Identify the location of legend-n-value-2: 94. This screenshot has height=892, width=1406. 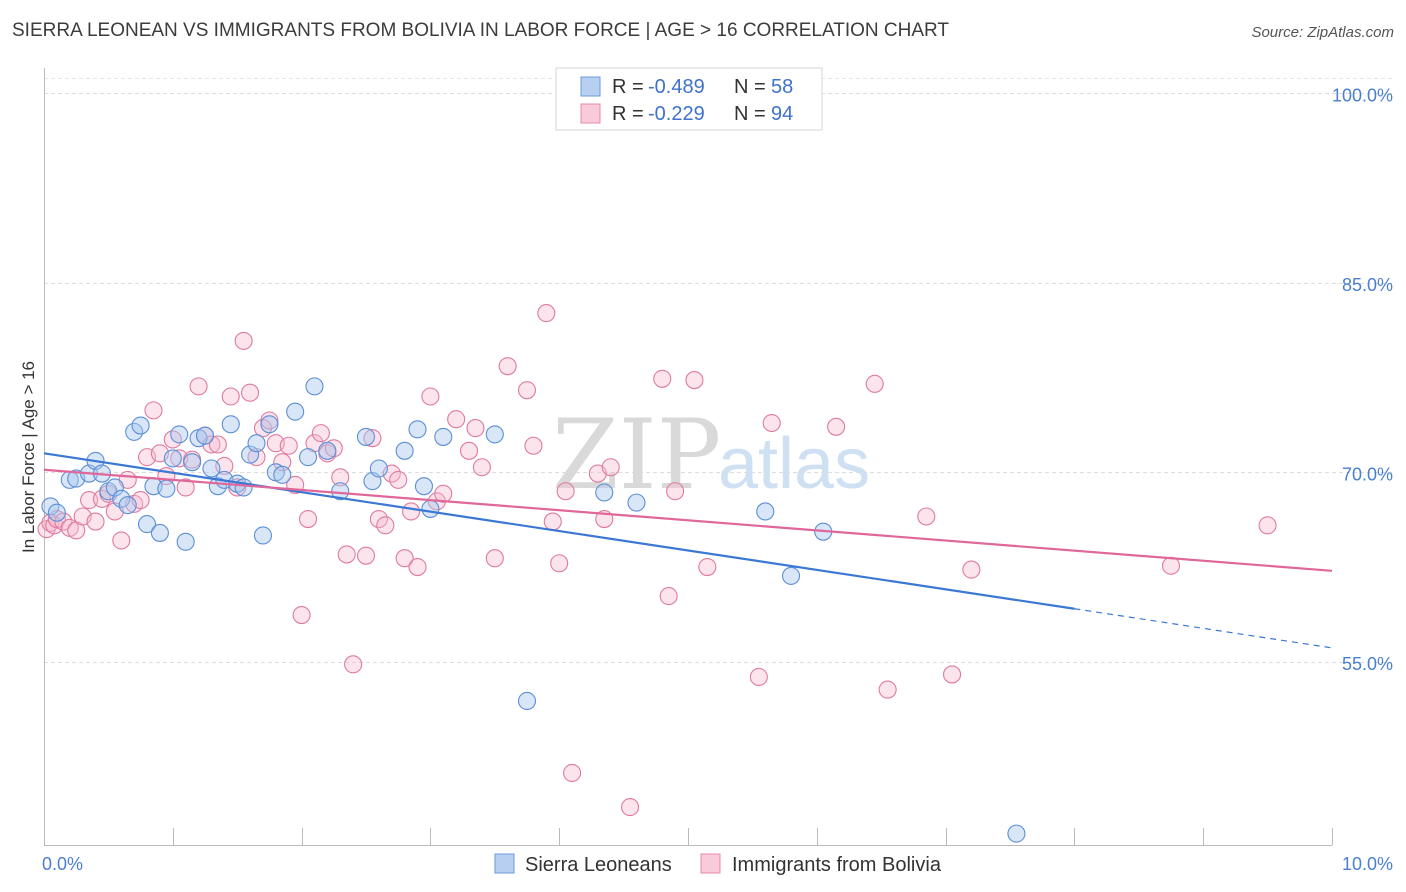
(782, 114).